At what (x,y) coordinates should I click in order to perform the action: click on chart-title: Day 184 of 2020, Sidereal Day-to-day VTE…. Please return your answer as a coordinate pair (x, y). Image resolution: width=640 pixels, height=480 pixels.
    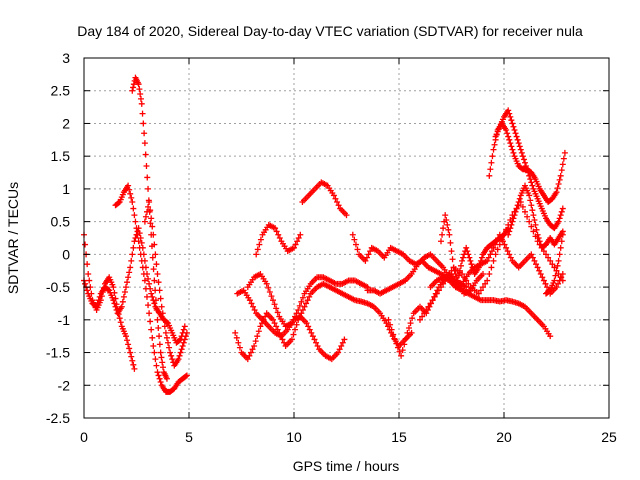
    Looking at the image, I should click on (330, 31).